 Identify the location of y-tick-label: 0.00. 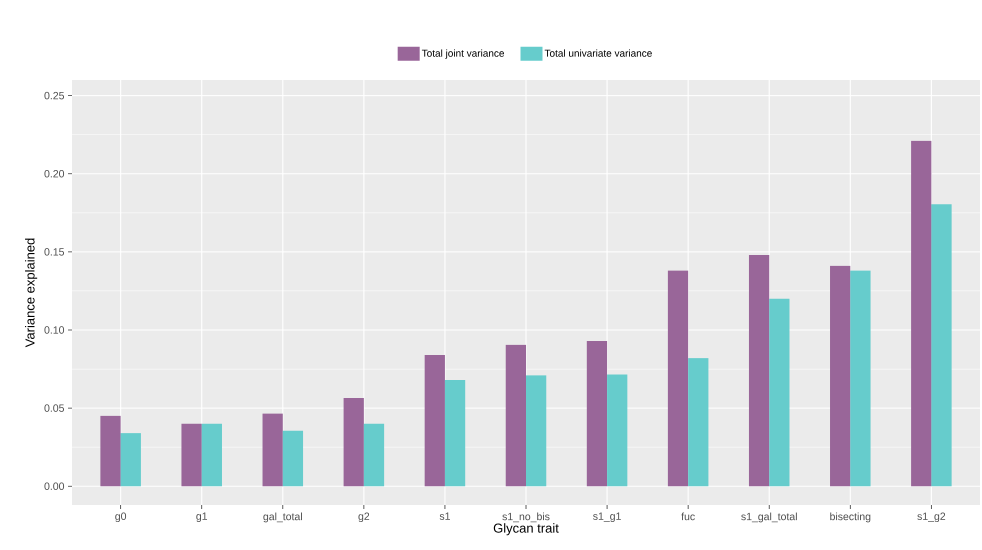
(54, 486).